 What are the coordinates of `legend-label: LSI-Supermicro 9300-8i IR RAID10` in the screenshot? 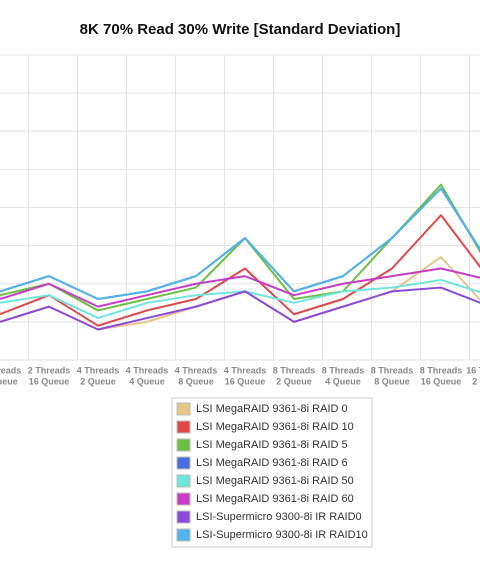 It's located at (282, 535).